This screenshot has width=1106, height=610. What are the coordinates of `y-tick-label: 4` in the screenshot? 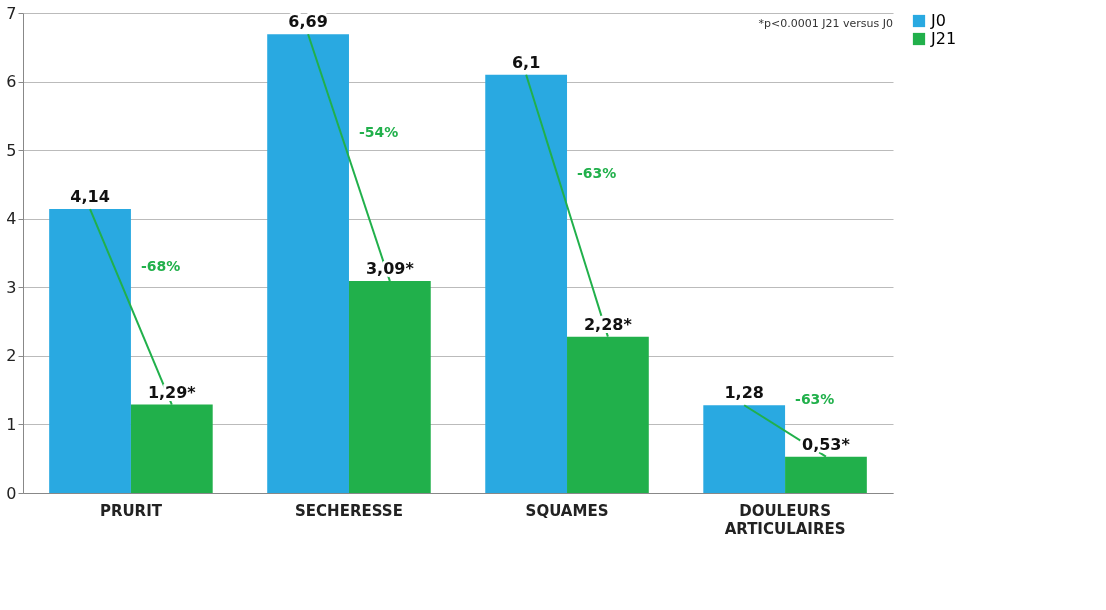 It's located at (11, 219).